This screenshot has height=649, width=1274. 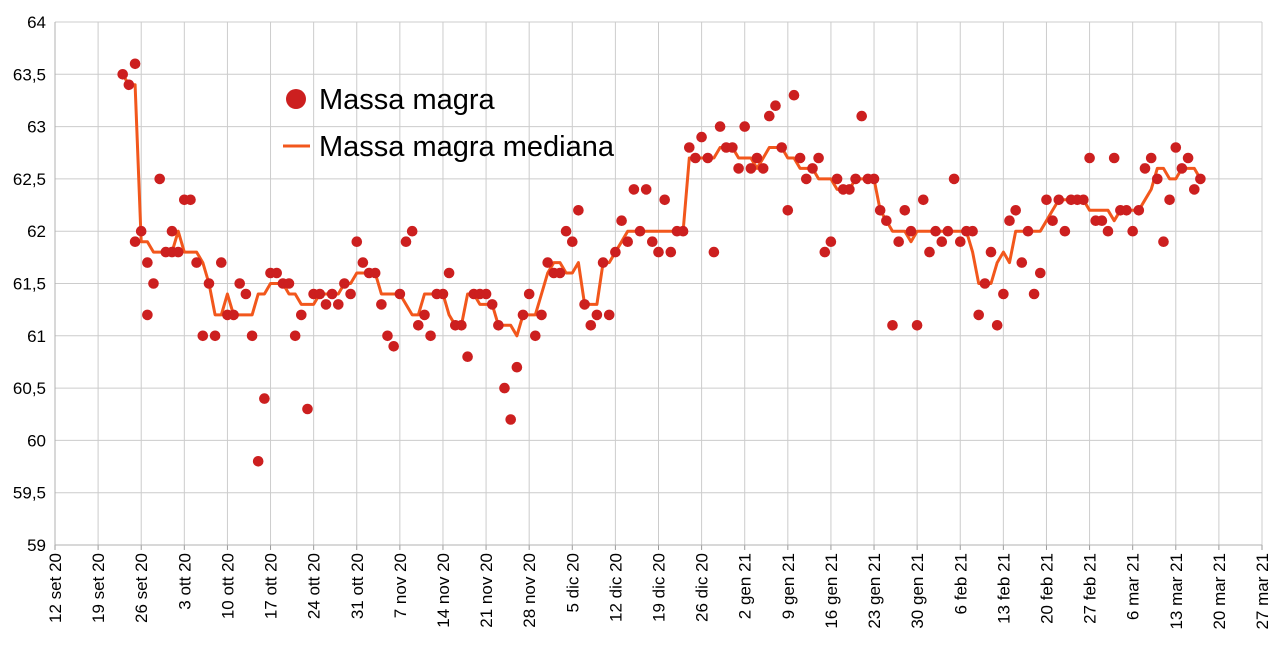 What do you see at coordinates (1262, 591) in the screenshot?
I see `x-tick-label: 27 mar 21` at bounding box center [1262, 591].